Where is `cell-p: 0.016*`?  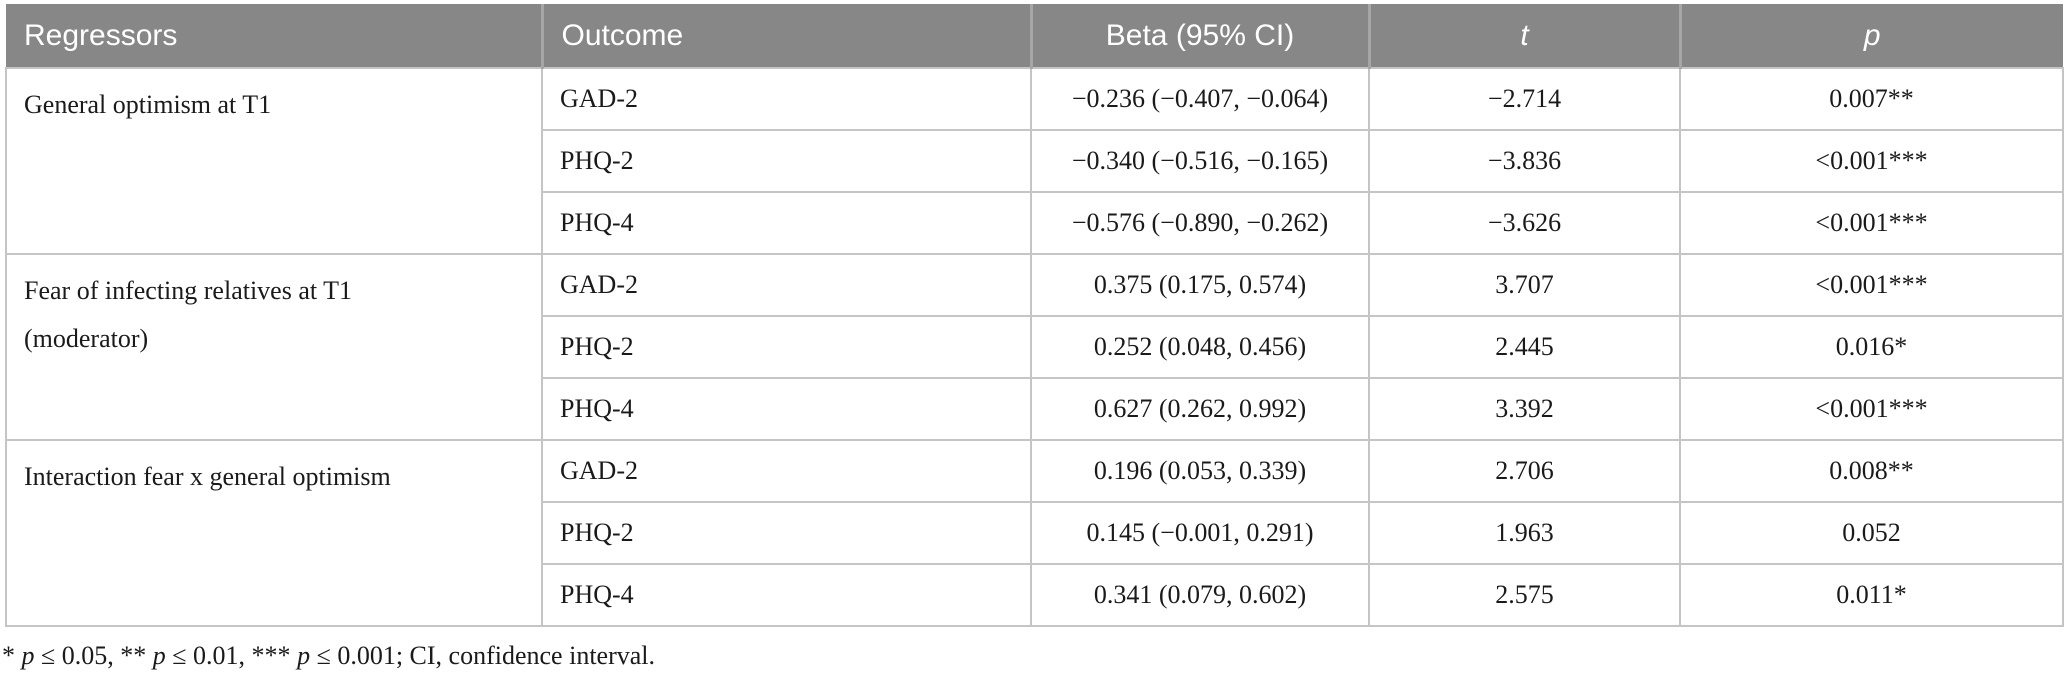
cell-p: 0.016* is located at coordinates (1871, 347).